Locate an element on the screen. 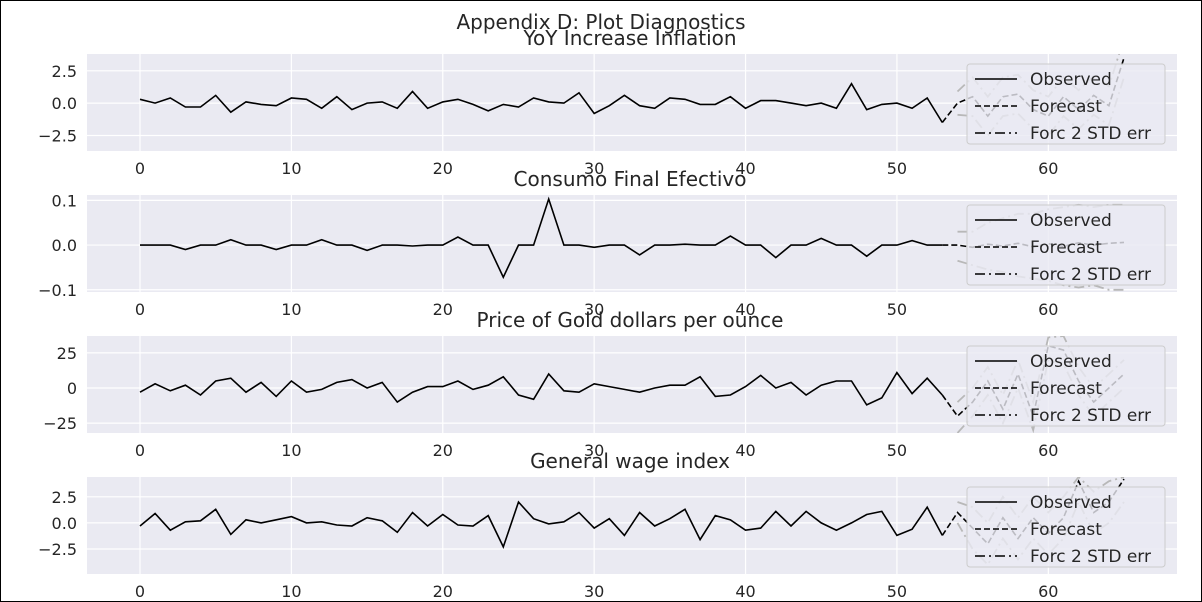 This screenshot has width=1202, height=602. y-tick-label: 25 is located at coordinates (67, 353).